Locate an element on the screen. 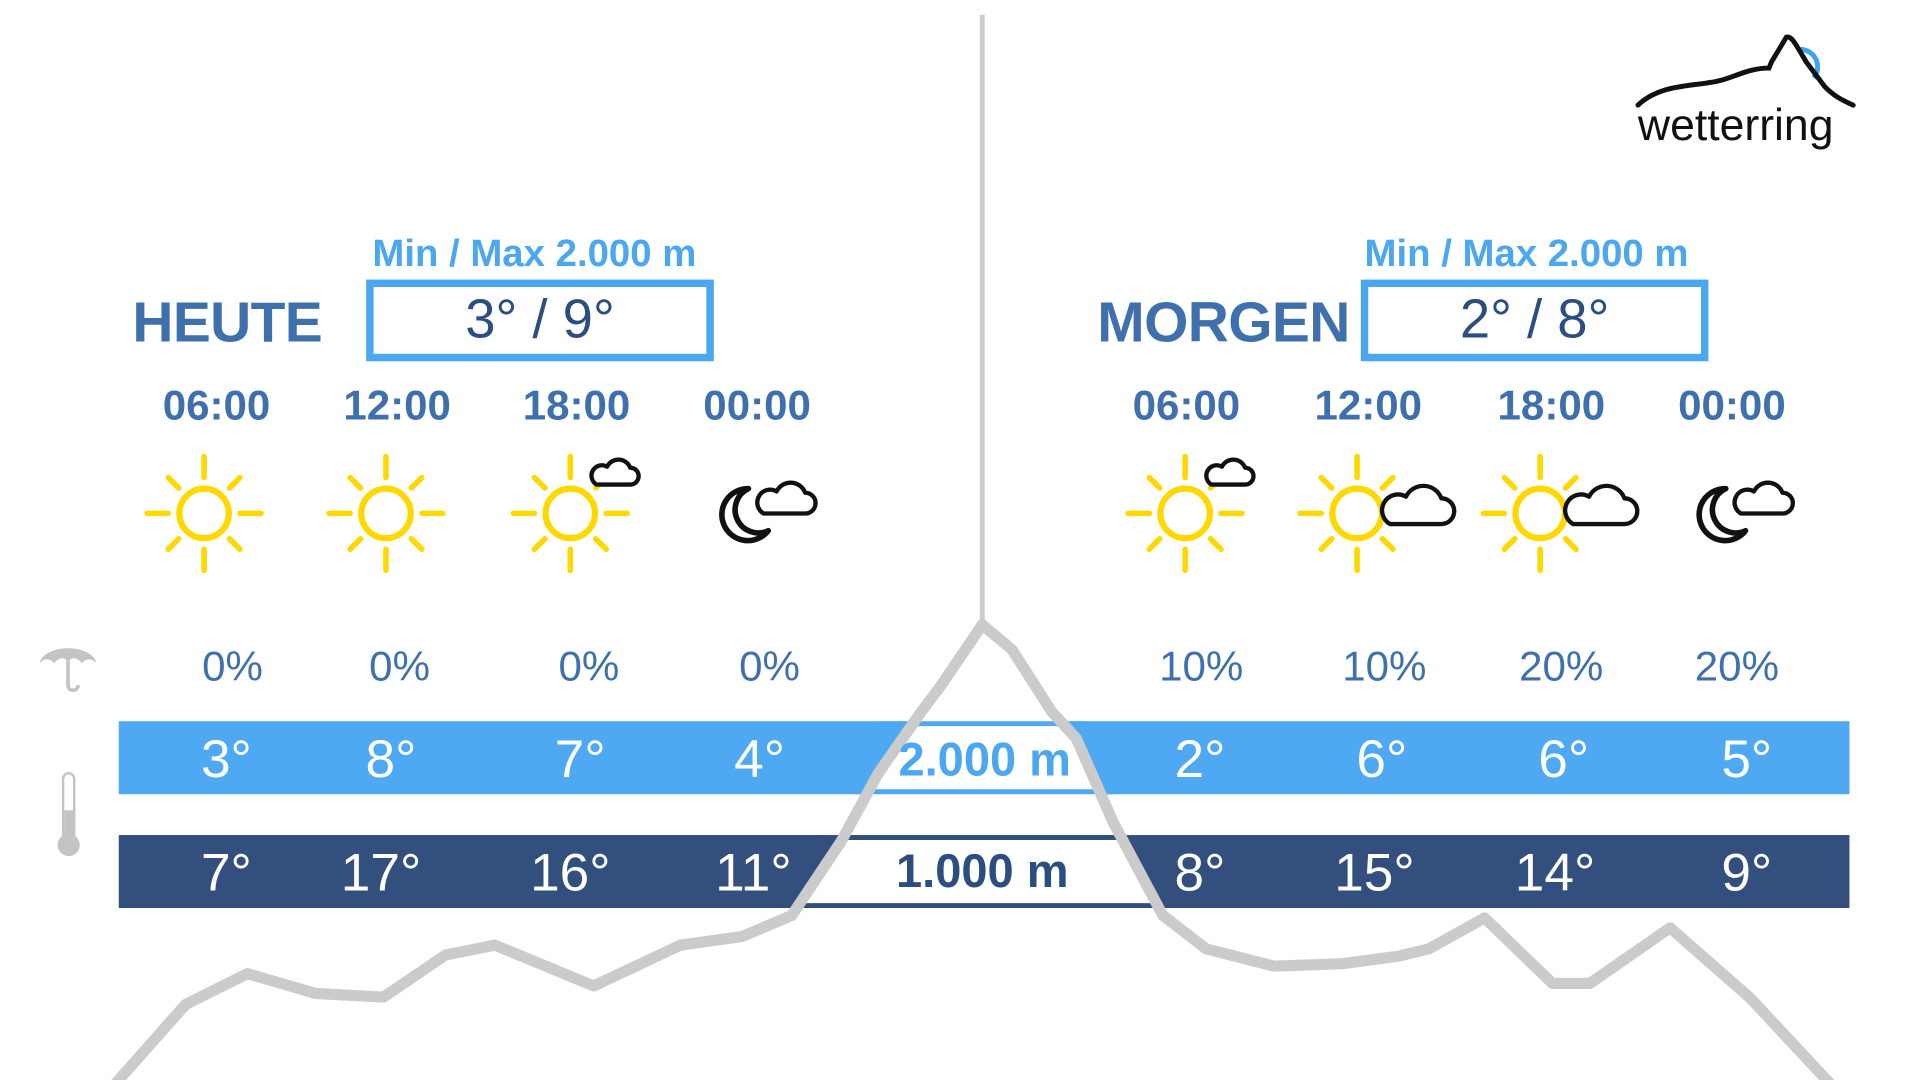  altitude-label-2000: 2.000 m is located at coordinates (984, 760).